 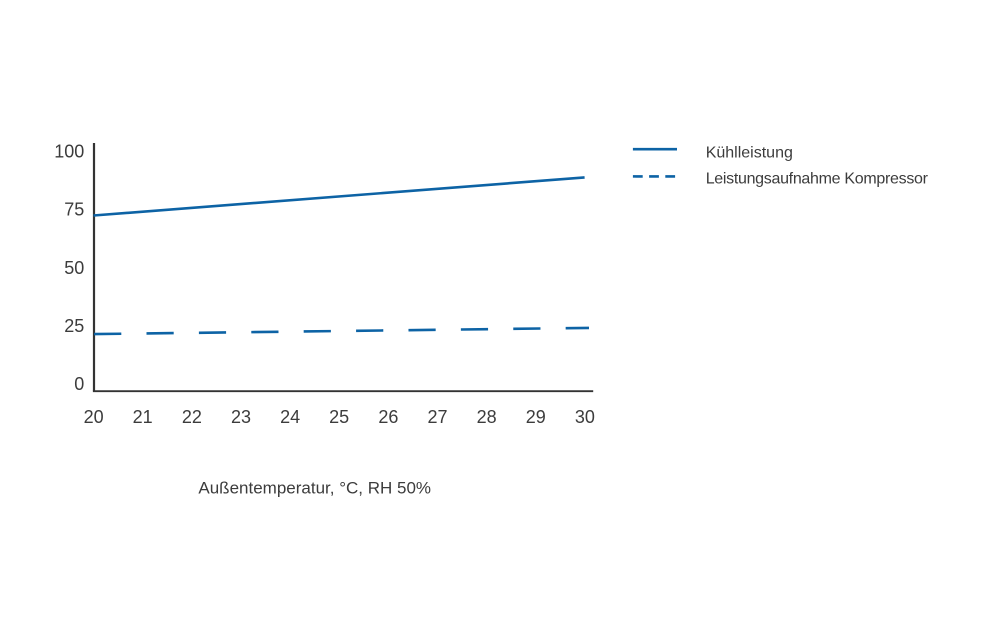 I want to click on svg-text: 28, so click(x=487, y=417).